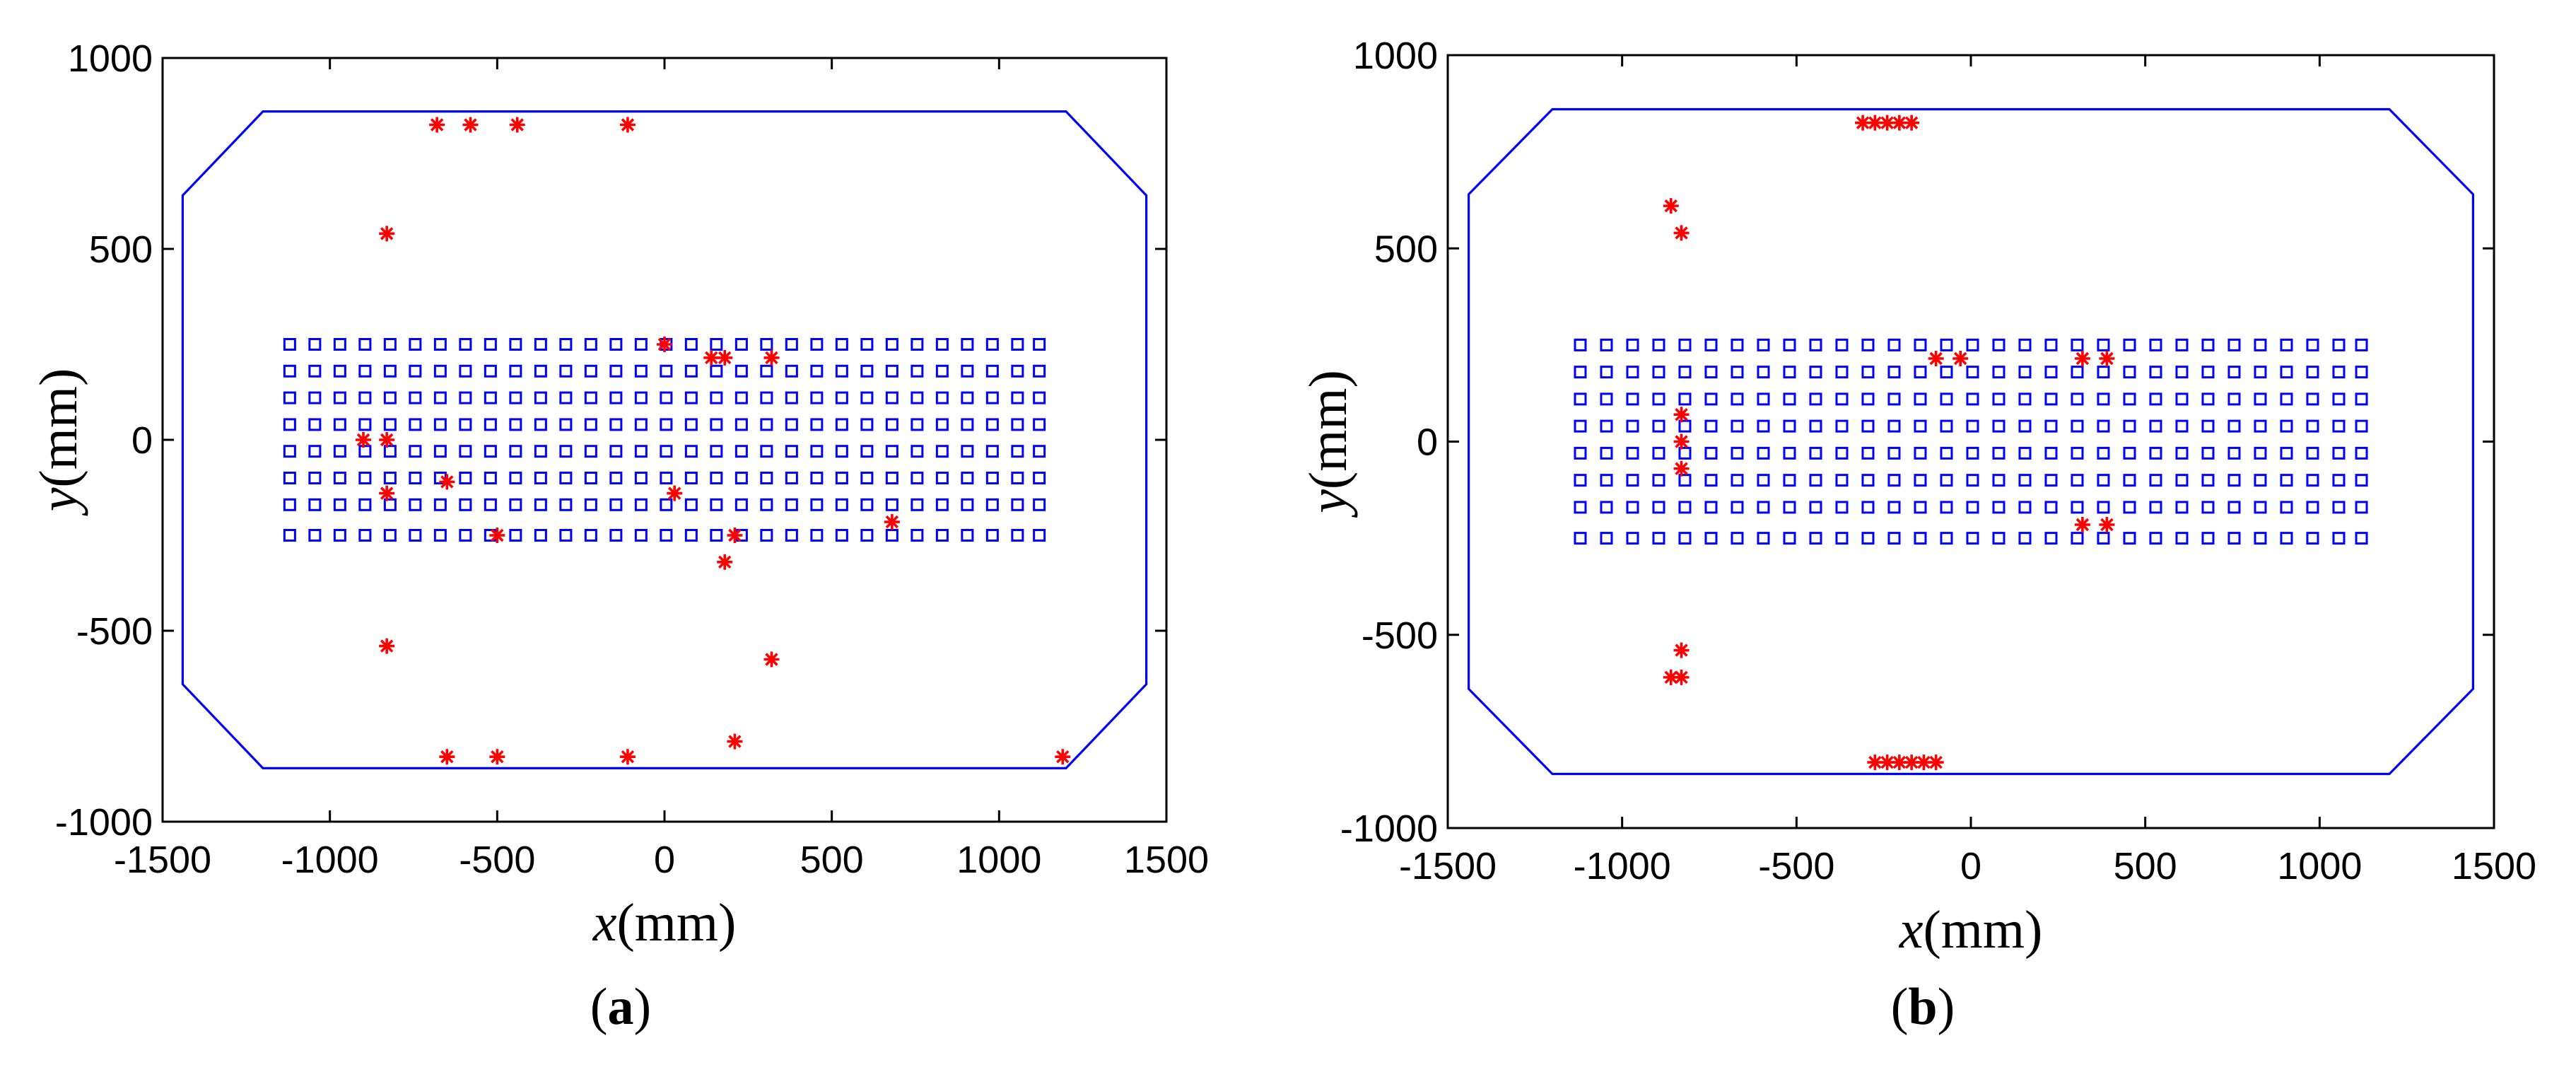  Describe the element at coordinates (1389, 829) in the screenshot. I see `y-tick-label: -1000` at that location.